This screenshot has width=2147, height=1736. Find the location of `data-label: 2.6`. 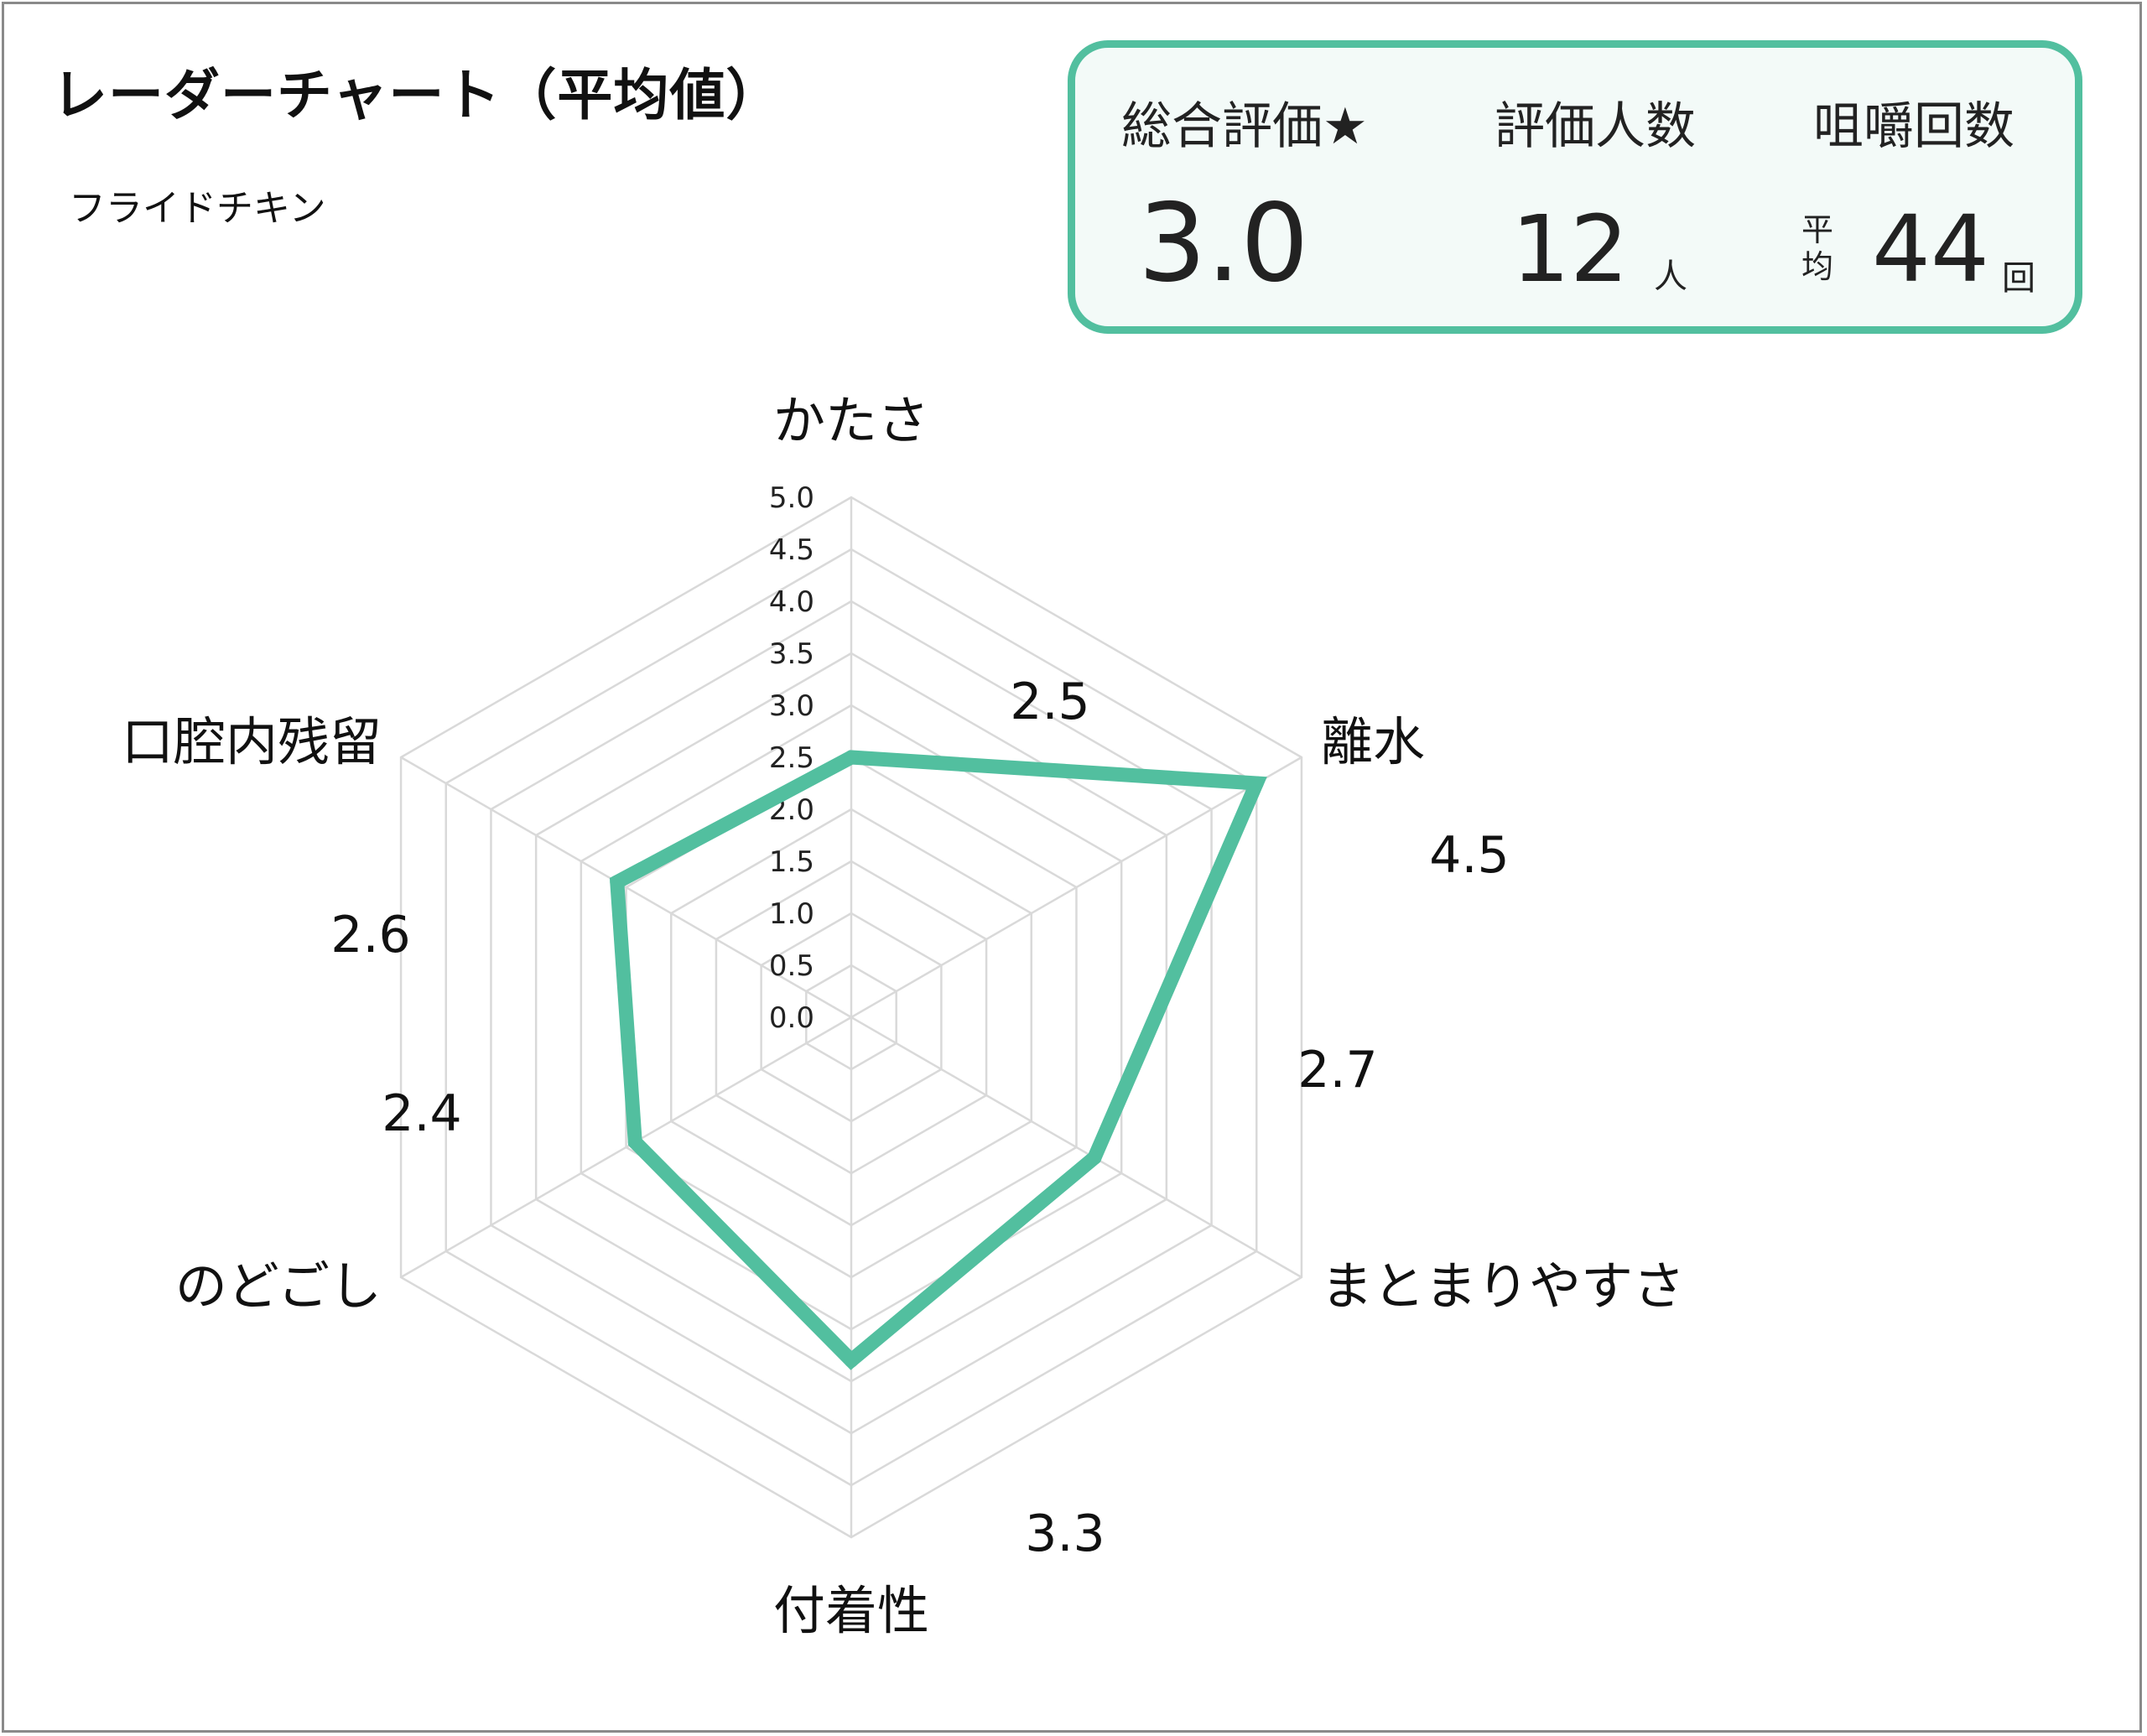

data-label: 2.6 is located at coordinates (370, 935).